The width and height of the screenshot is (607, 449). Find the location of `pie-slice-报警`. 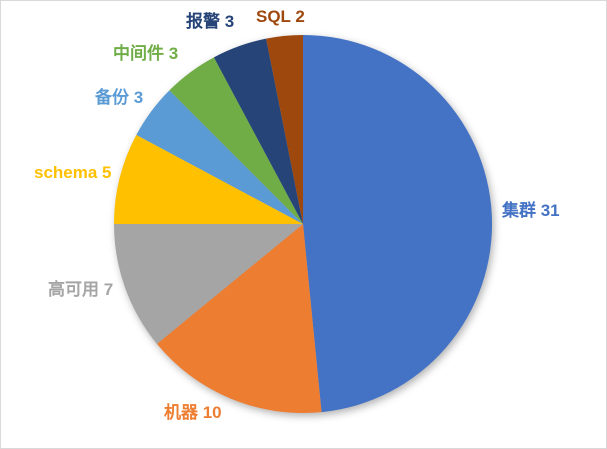

pie-slice-报警 is located at coordinates (258, 131).